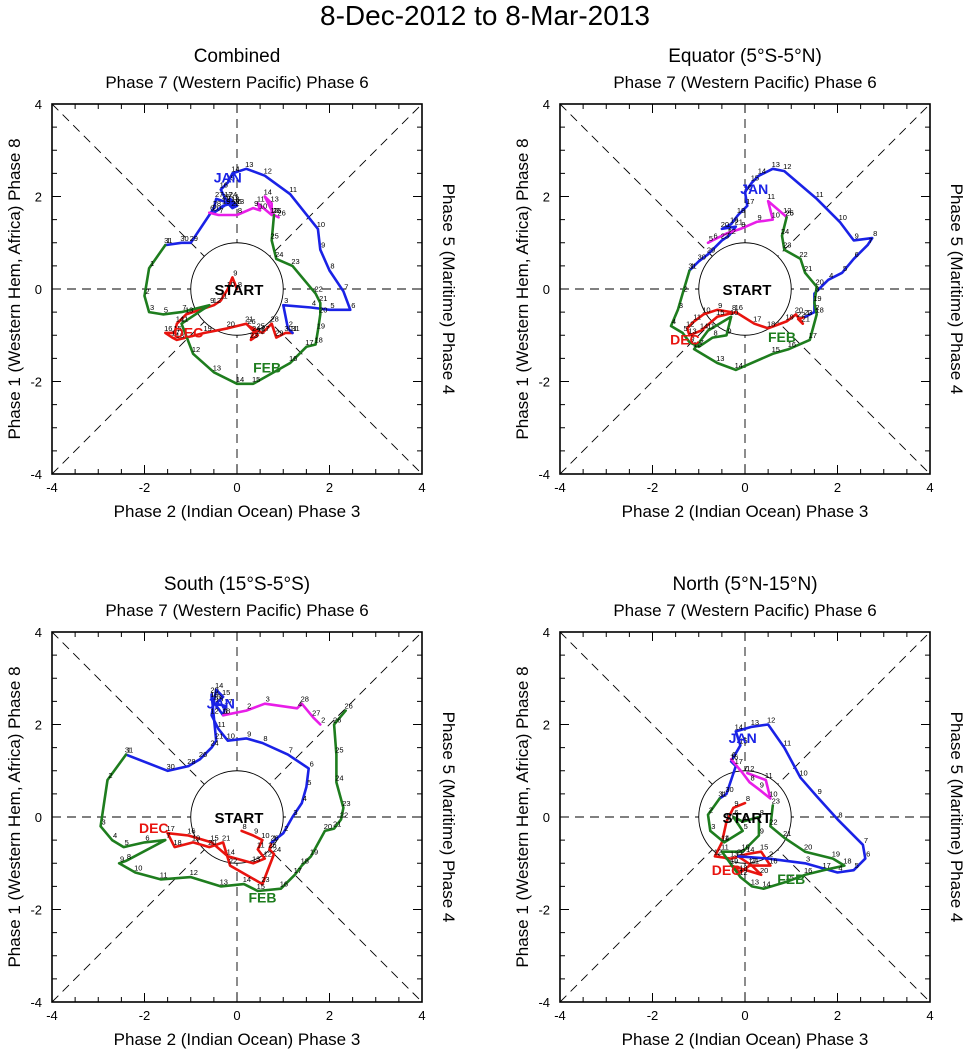  I want to click on x-tick-label: -4, so click(560, 487).